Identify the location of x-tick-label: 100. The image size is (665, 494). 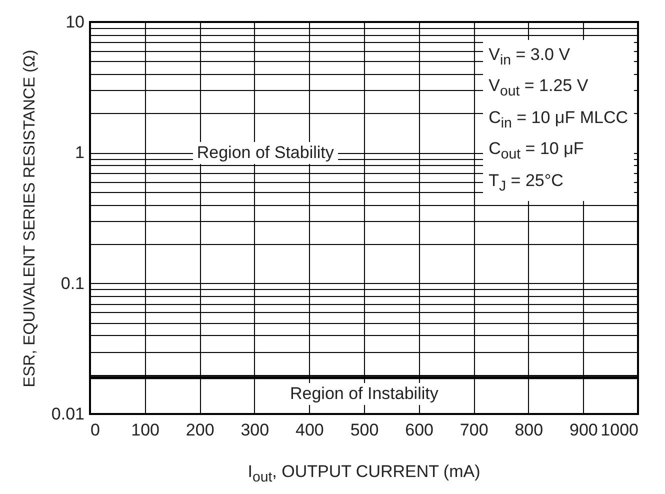
(145, 430).